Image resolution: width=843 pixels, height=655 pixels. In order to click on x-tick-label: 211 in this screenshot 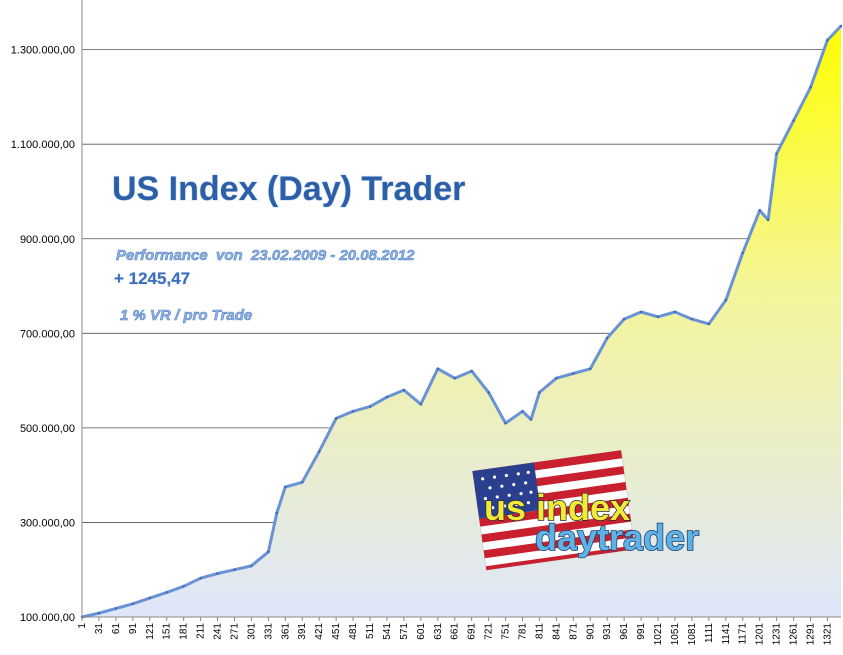, I will do `click(201, 631)`.